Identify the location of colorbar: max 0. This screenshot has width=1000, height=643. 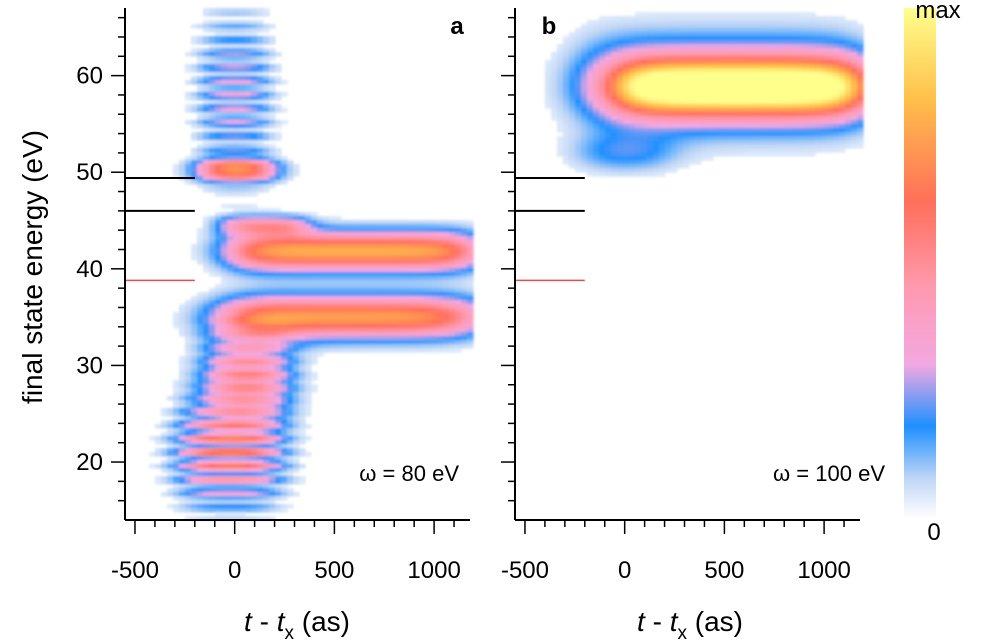
(932, 273).